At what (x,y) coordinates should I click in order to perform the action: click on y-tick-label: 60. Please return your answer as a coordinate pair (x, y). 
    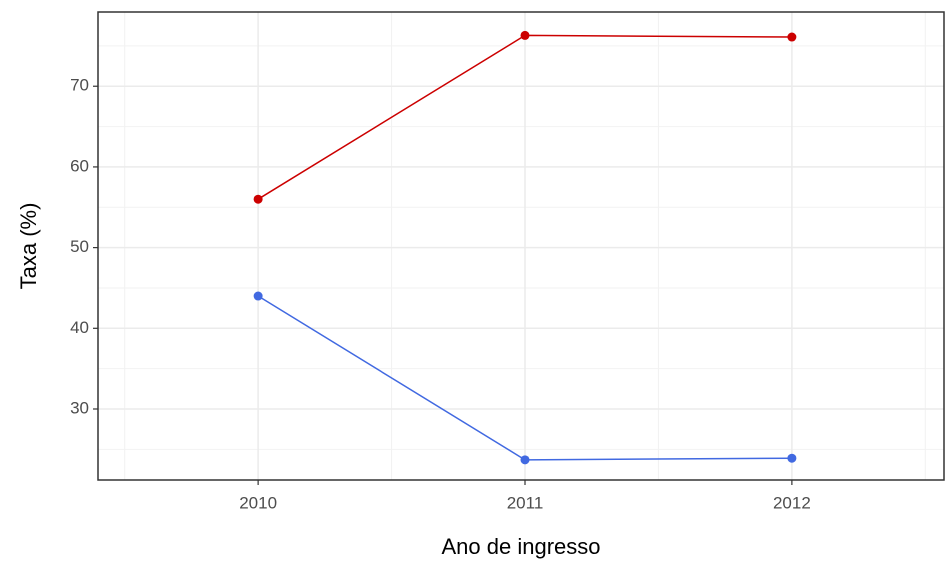
    Looking at the image, I should click on (79, 165).